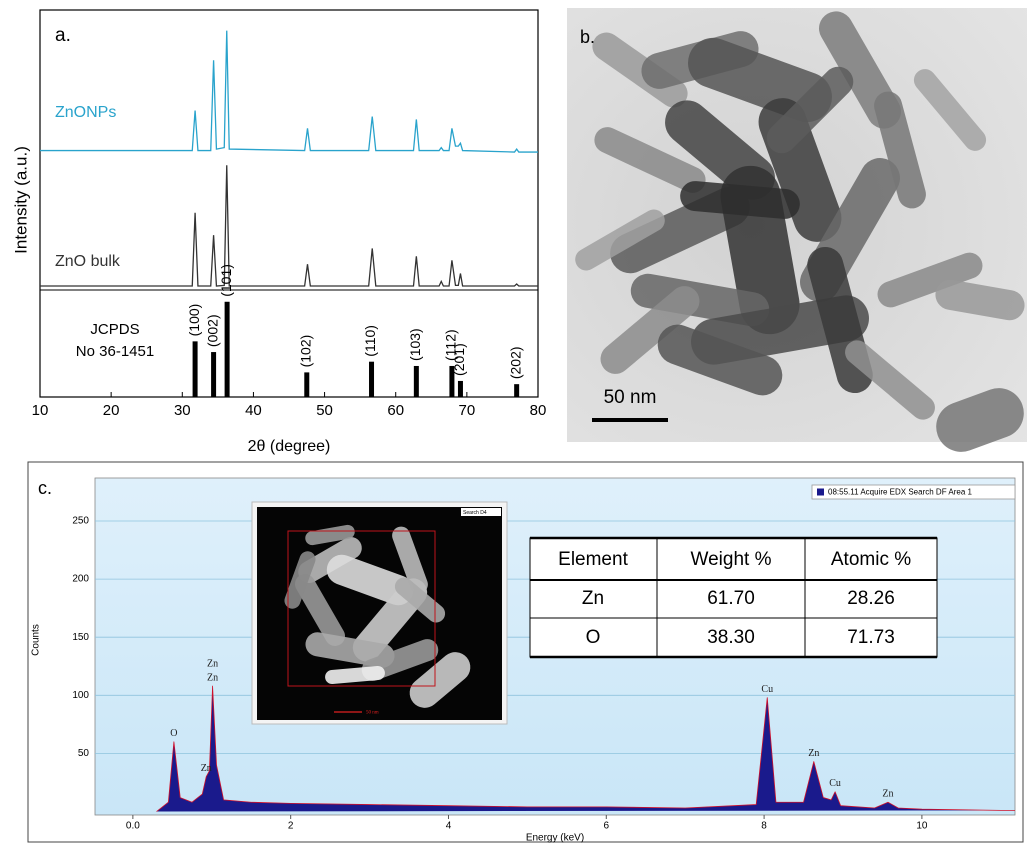 This screenshot has height=844, width=1027. Describe the element at coordinates (194, 320) in the screenshot. I see `reference-label: (100)` at that location.